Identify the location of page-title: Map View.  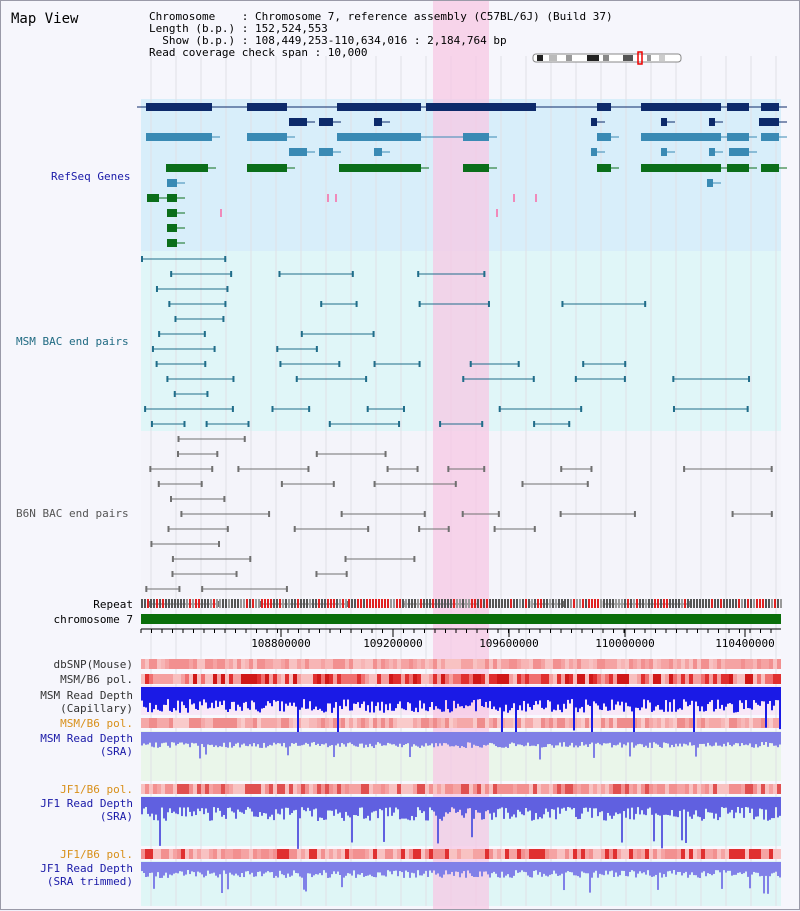
(45, 19).